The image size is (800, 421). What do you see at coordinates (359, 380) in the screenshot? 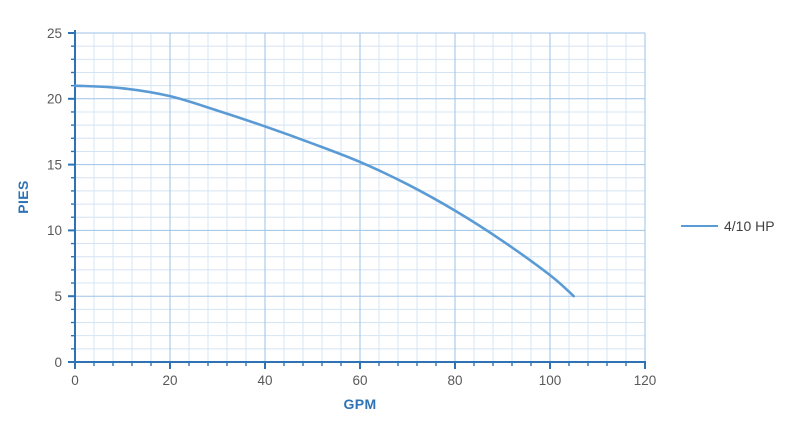
I see `x-tick-label: 60` at bounding box center [359, 380].